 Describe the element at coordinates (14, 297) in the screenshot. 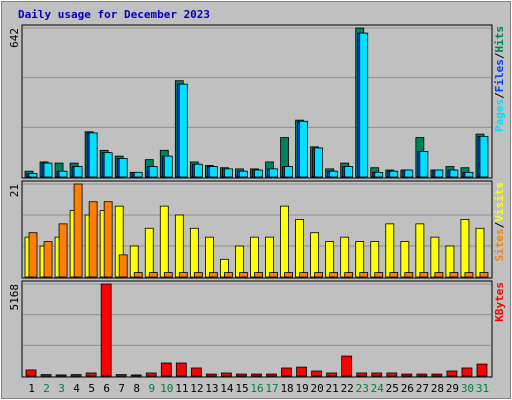

I see `y-tick-label: 5168` at that location.